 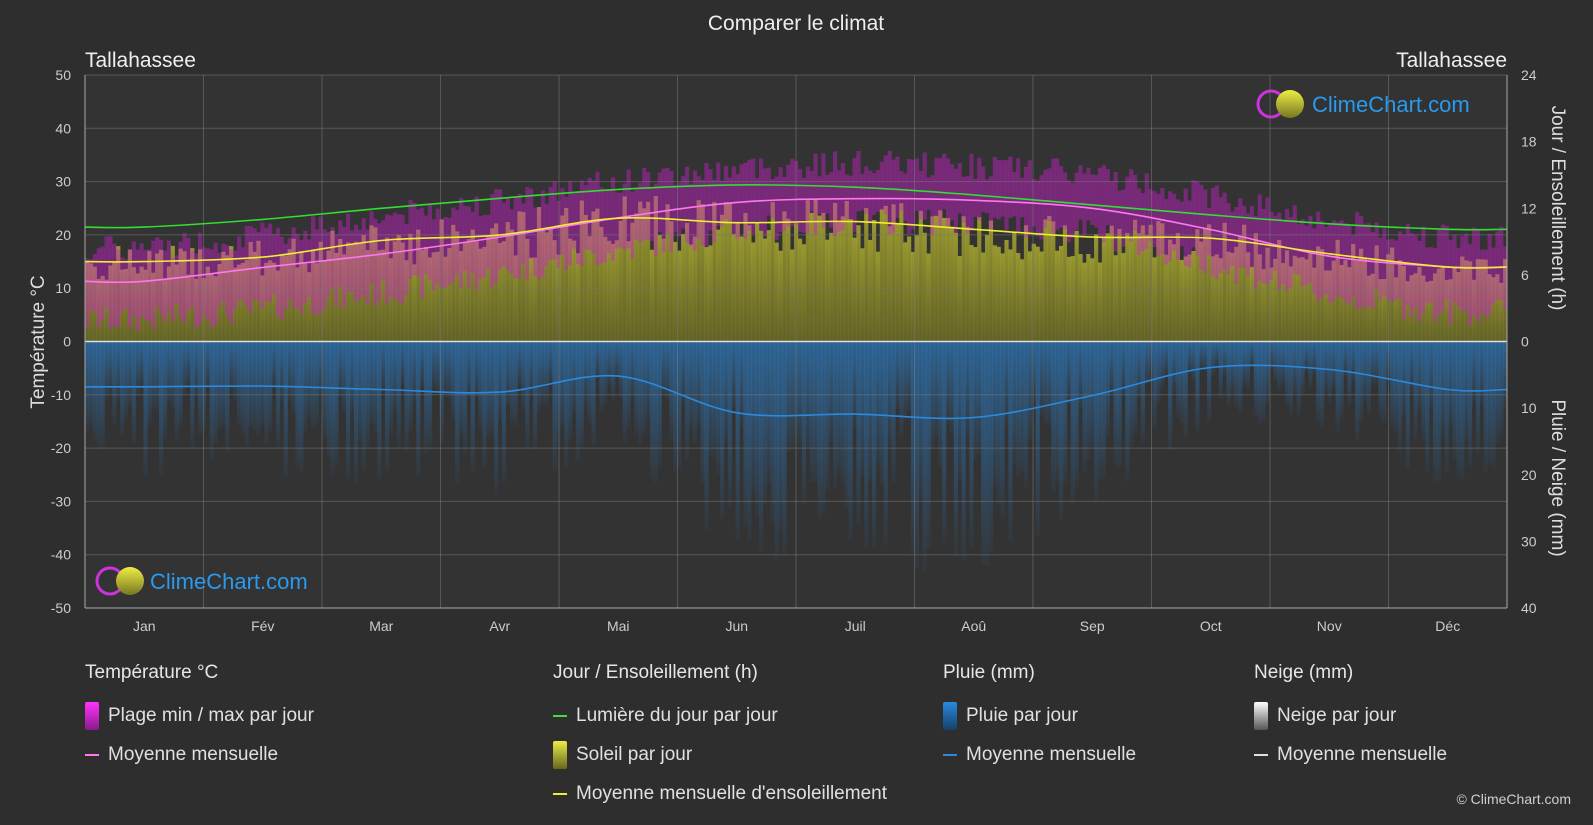 What do you see at coordinates (618, 626) in the screenshot?
I see `x-tick-label: Mai` at bounding box center [618, 626].